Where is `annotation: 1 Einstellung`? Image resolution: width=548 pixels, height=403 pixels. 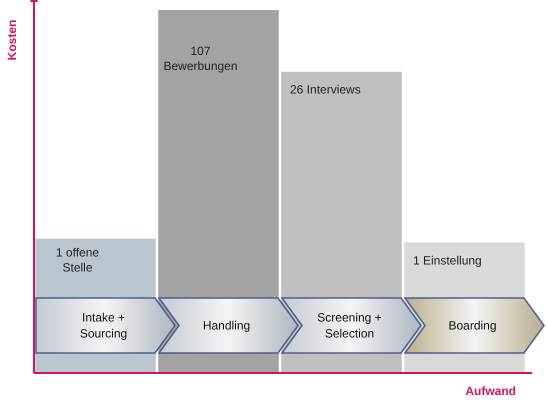 annotation: 1 Einstellung is located at coordinates (447, 260).